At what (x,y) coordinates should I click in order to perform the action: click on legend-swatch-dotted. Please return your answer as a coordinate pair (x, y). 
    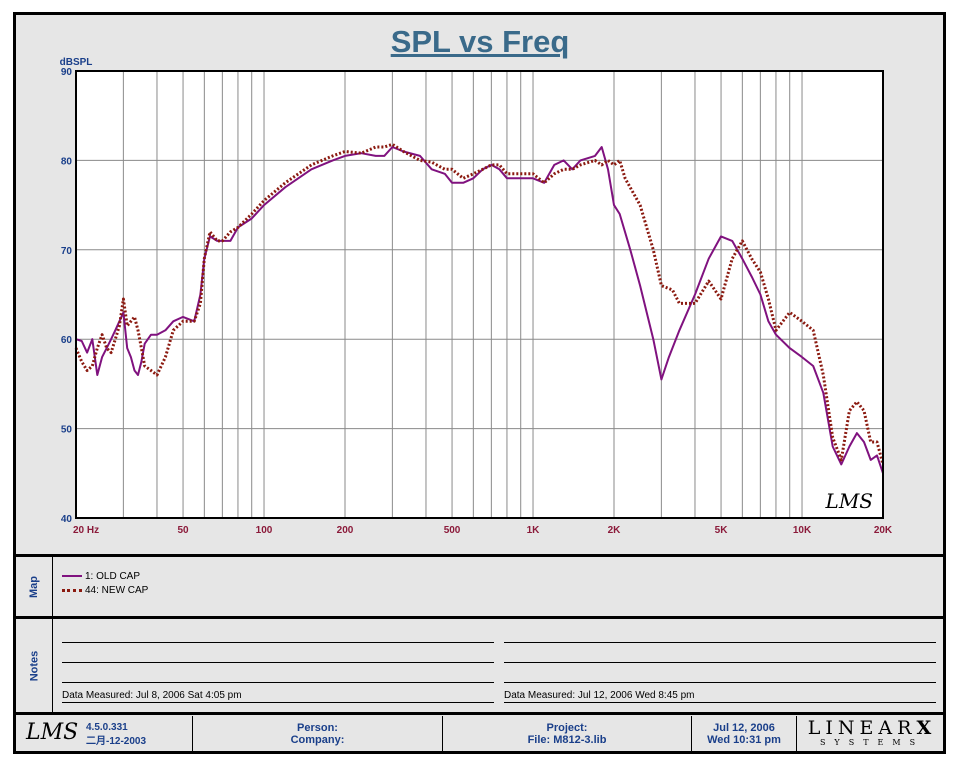
    Looking at the image, I should click on (72, 590).